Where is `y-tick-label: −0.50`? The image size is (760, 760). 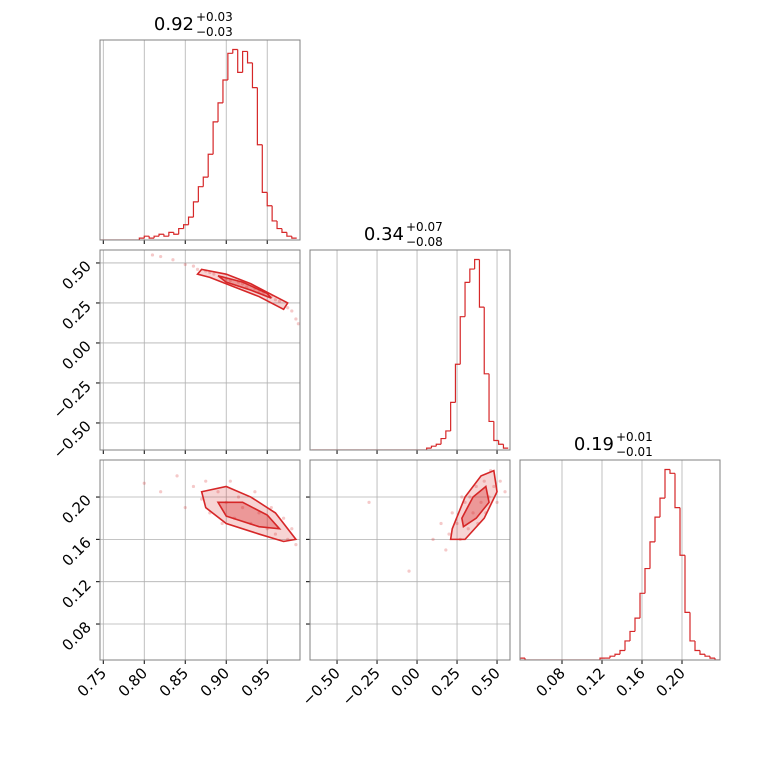
y-tick-label: −0.50 is located at coordinates (72, 439).